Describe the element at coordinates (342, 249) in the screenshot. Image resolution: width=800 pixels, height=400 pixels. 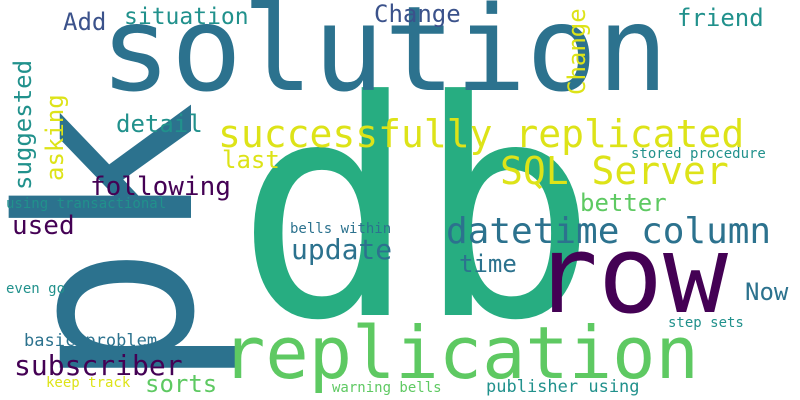
I see `word-update: update` at that location.